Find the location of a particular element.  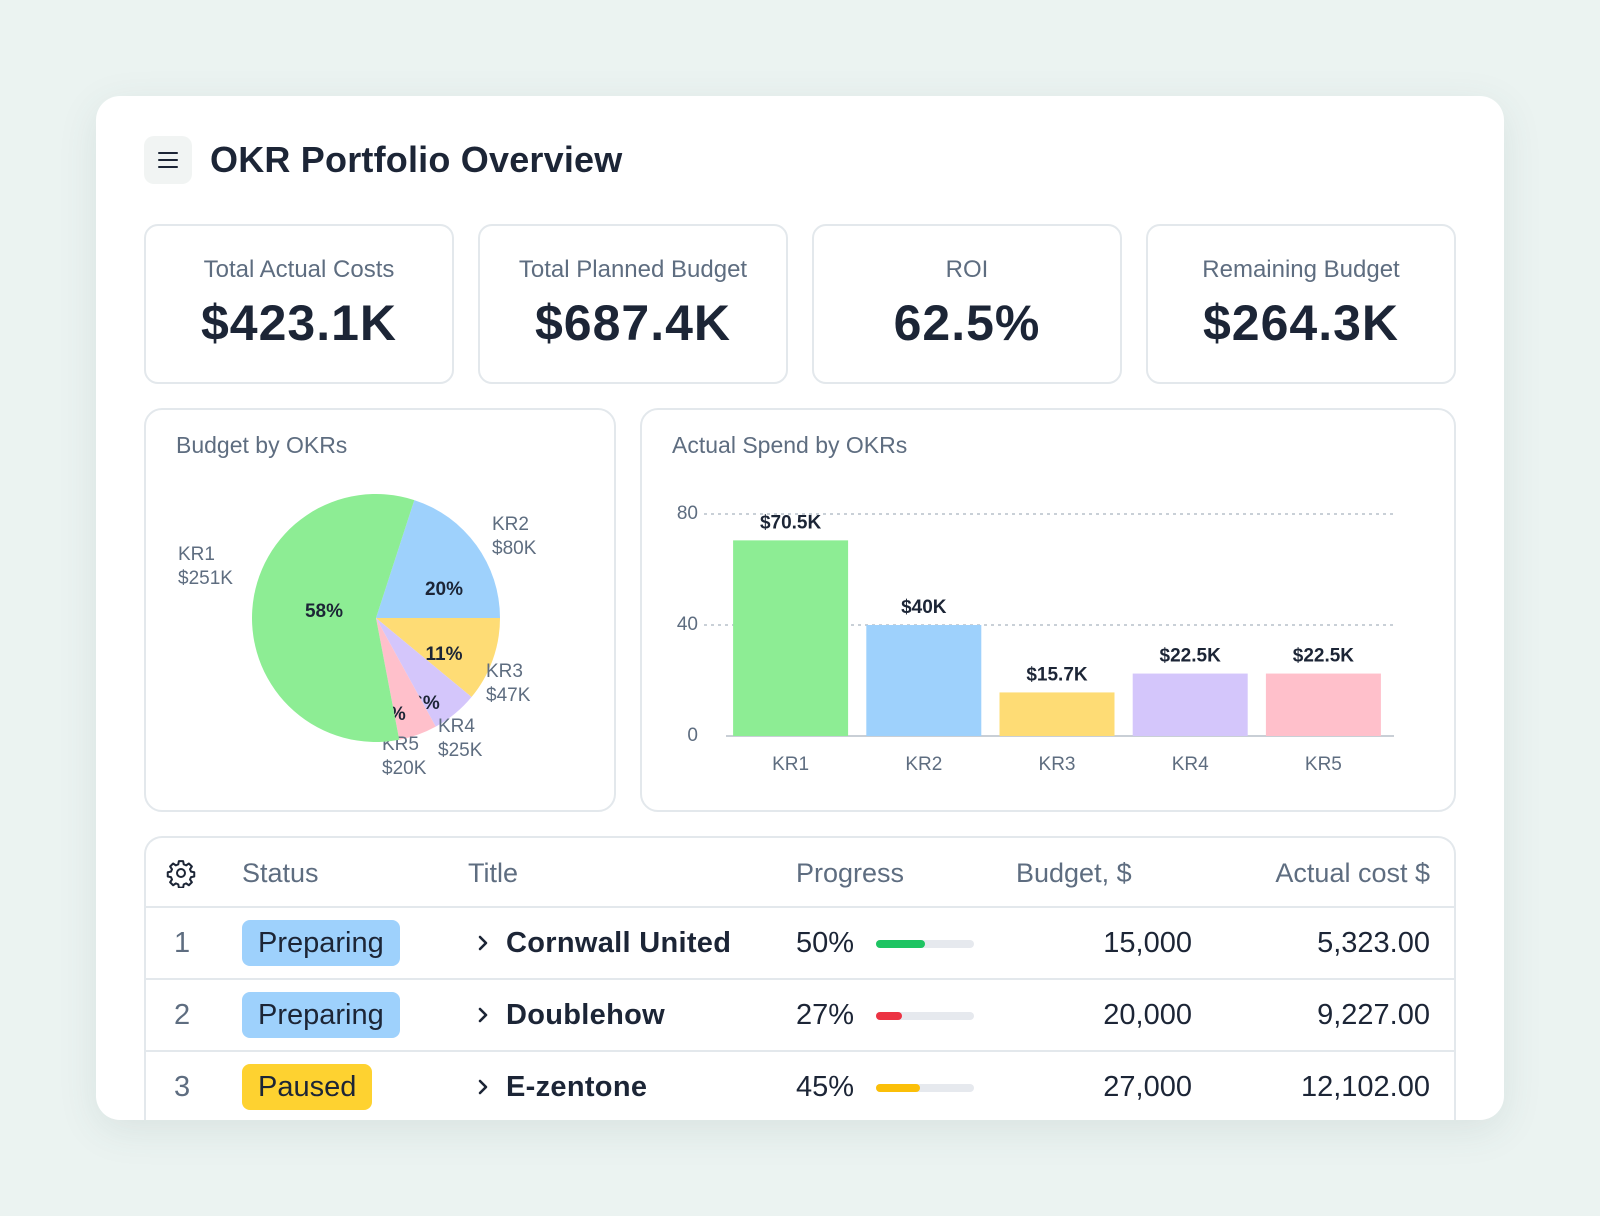

actual-cost-cell: 5,323.00 is located at coordinates (1373, 942).